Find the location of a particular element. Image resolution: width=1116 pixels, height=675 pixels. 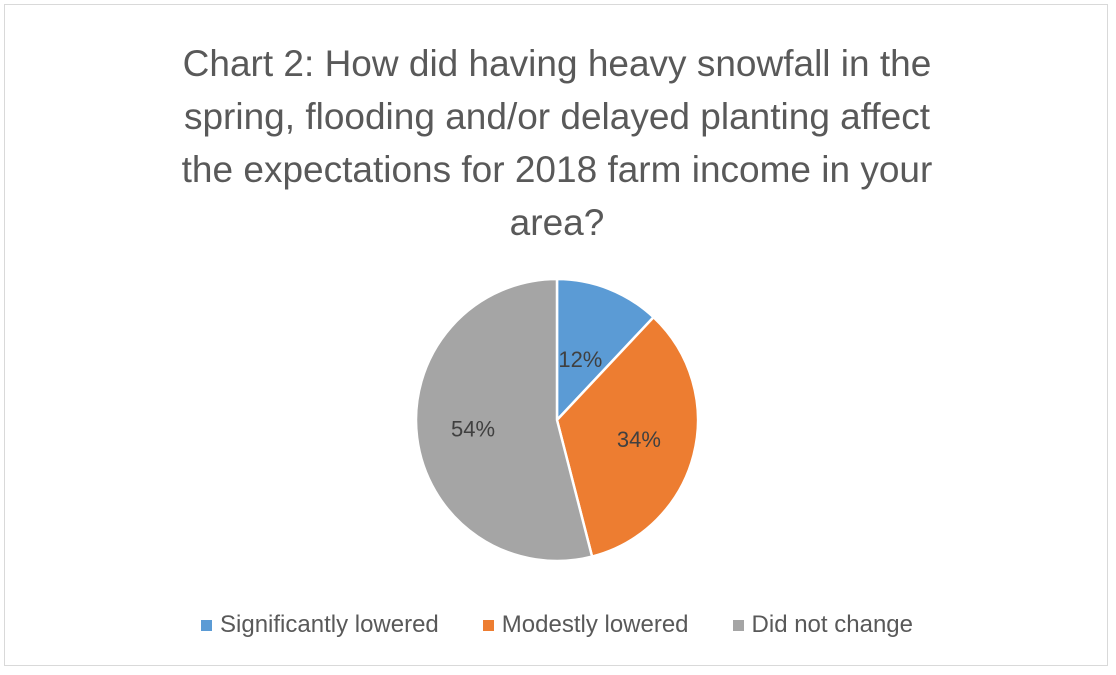

legend-item-did-not-change: Did not change is located at coordinates (822, 625).